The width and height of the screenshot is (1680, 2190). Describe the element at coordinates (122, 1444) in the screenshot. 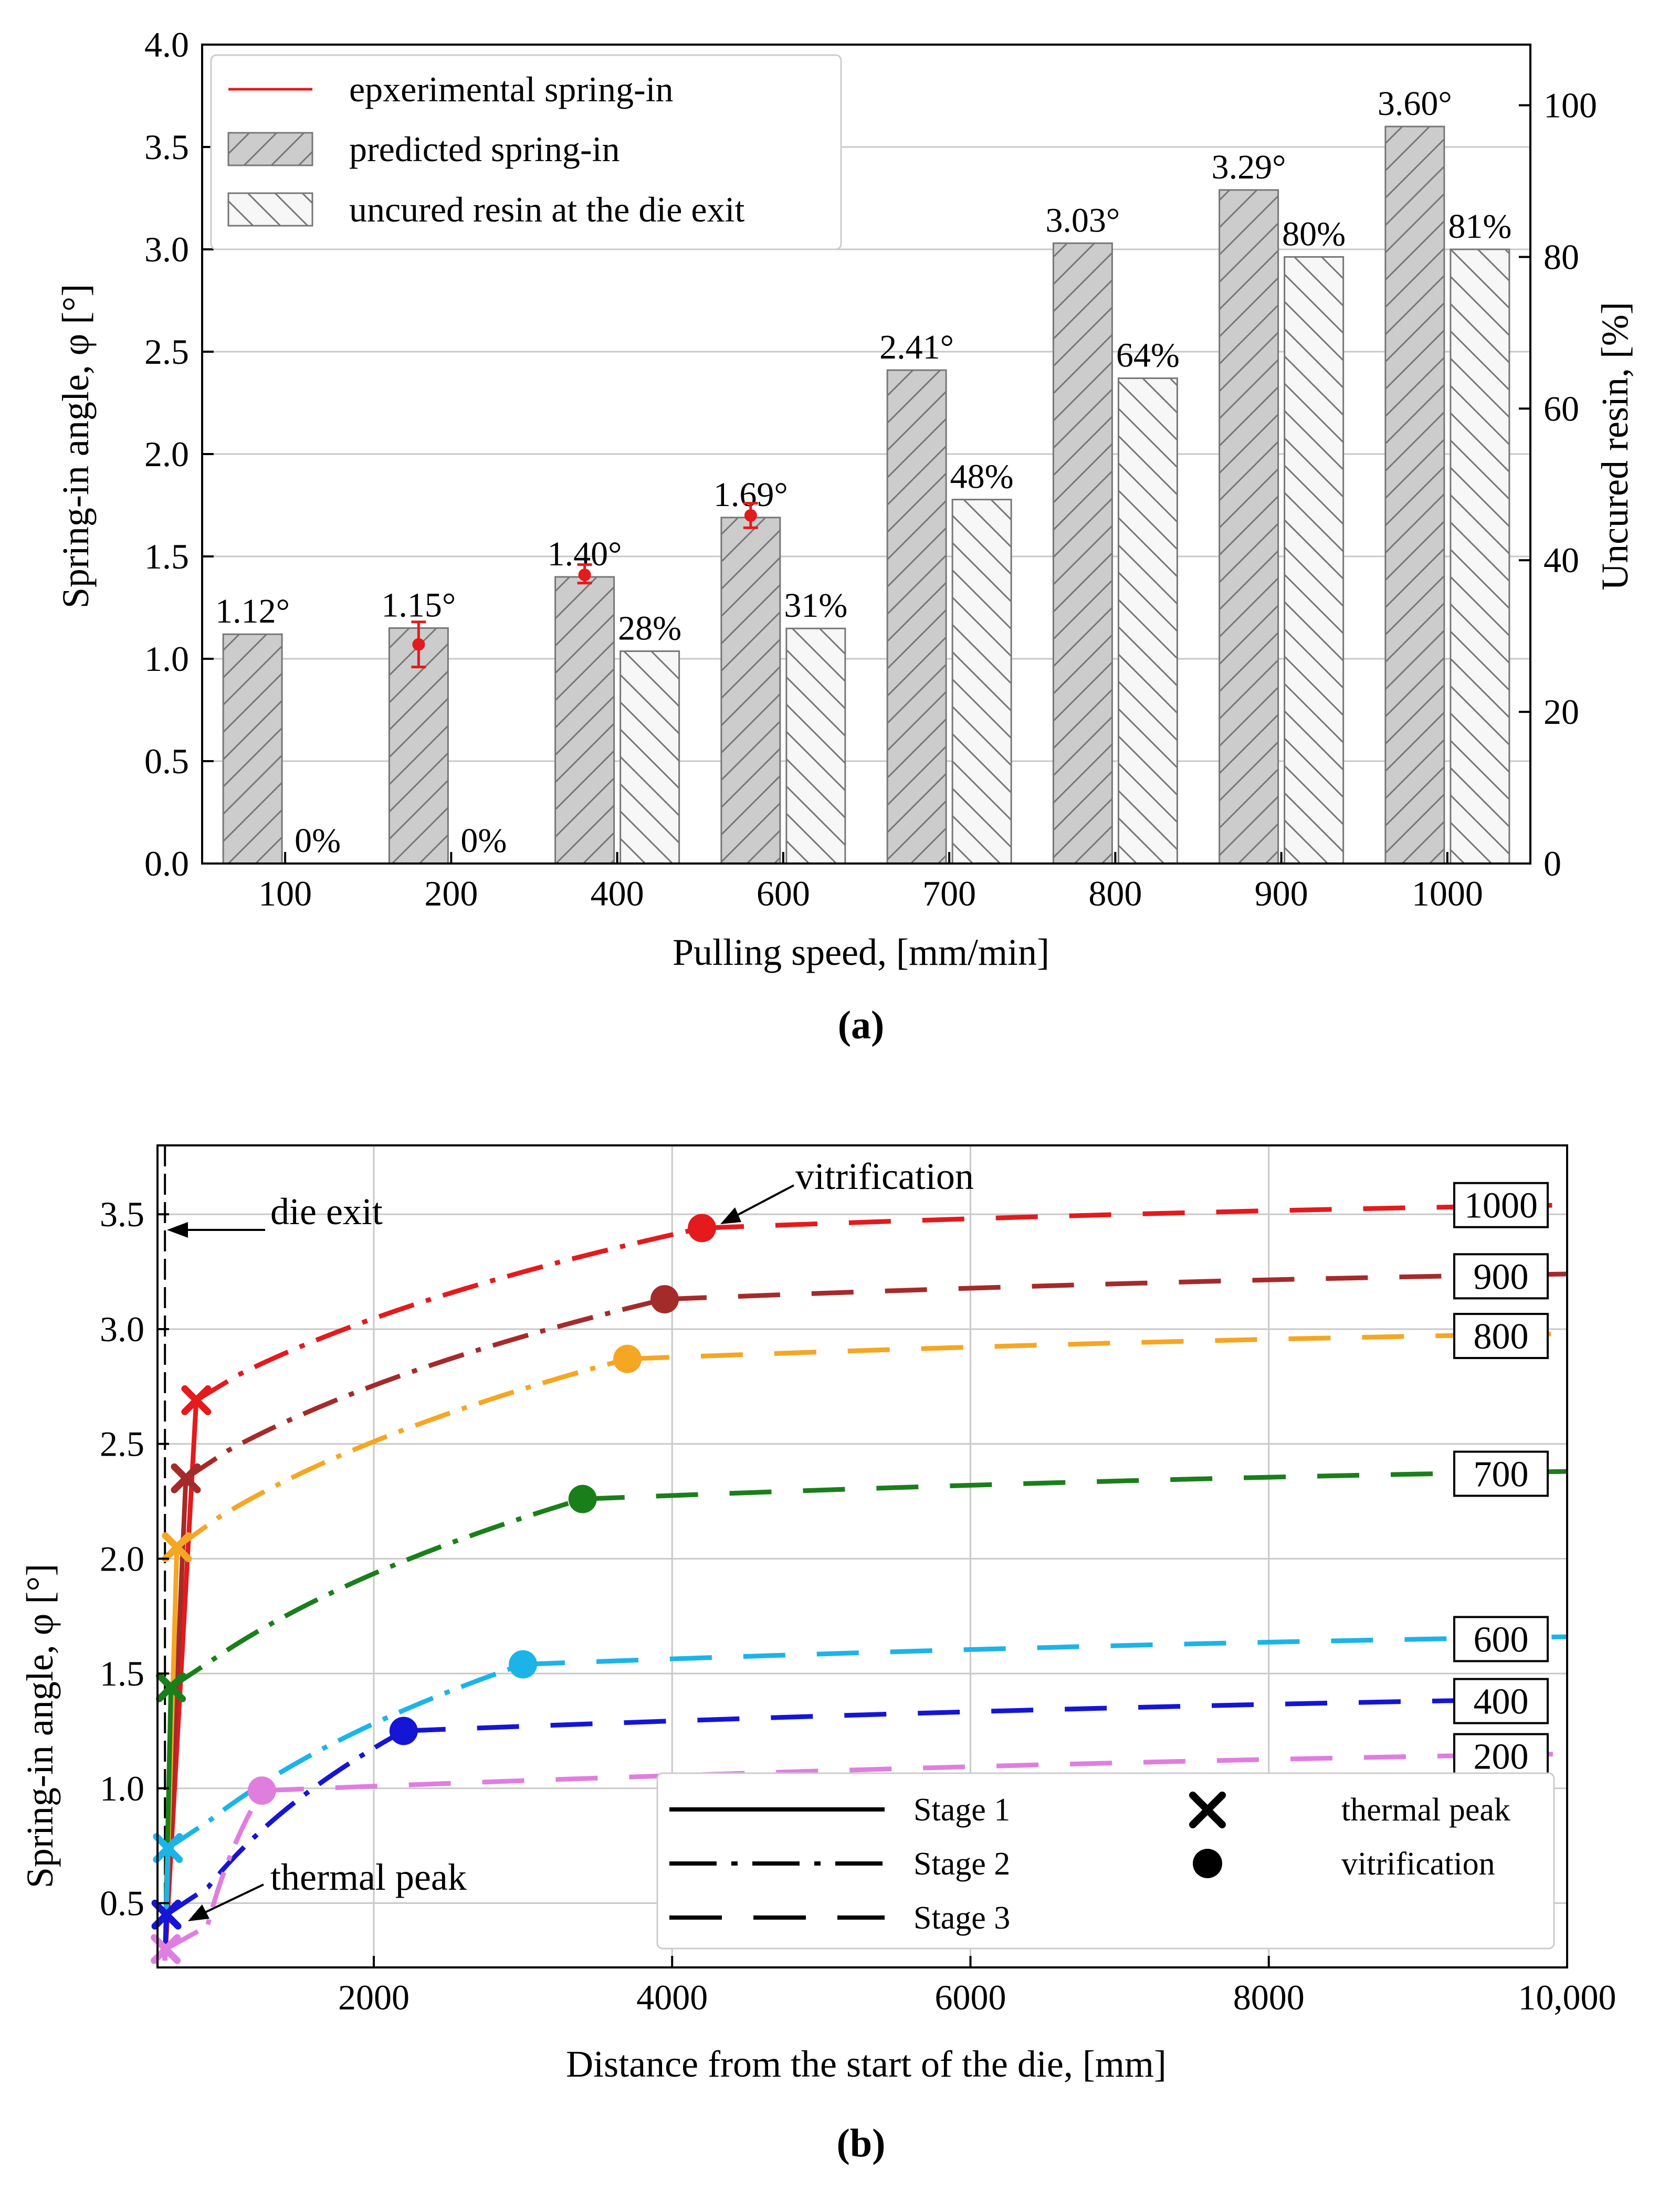

I see `b-ytick-label: 2.5` at that location.